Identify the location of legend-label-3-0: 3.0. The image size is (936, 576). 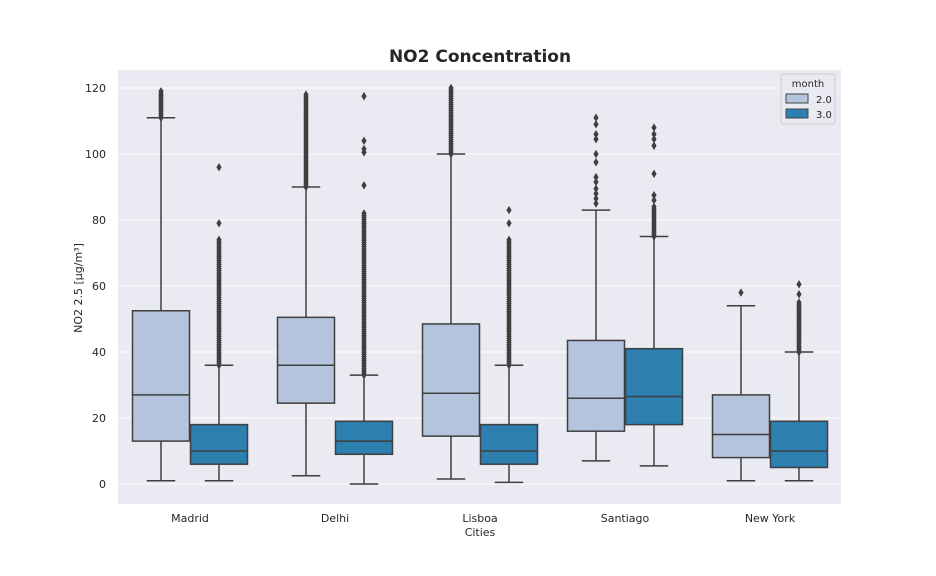
(824, 115).